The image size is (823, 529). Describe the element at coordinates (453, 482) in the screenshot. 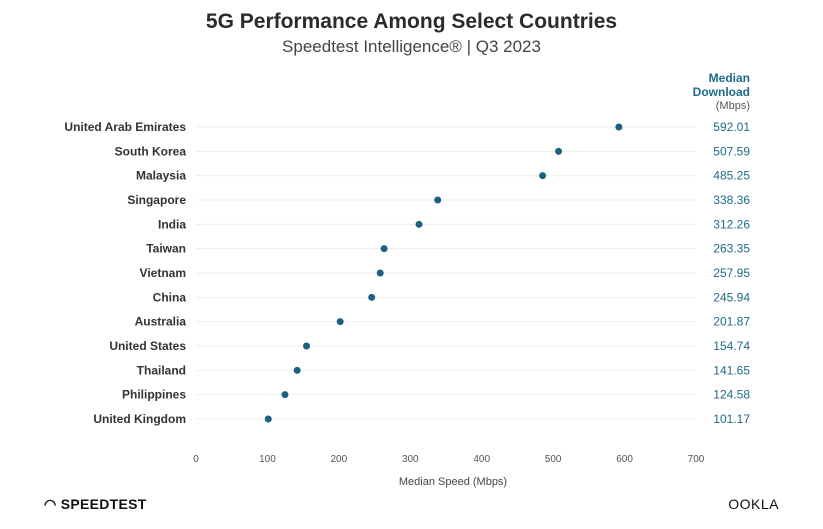

I see `x-axis-label: Median Speed (Mbps)` at that location.